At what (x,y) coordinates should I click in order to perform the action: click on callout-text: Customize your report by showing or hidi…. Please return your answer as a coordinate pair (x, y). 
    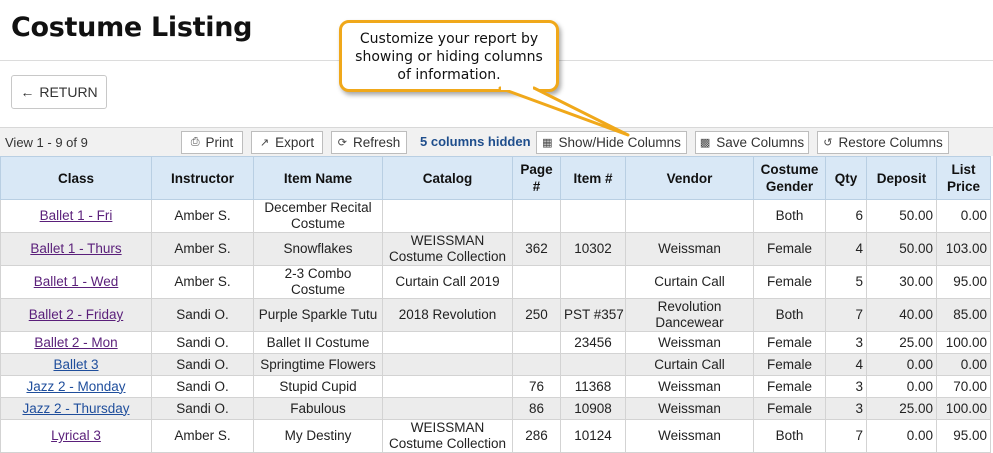
    Looking at the image, I should click on (449, 57).